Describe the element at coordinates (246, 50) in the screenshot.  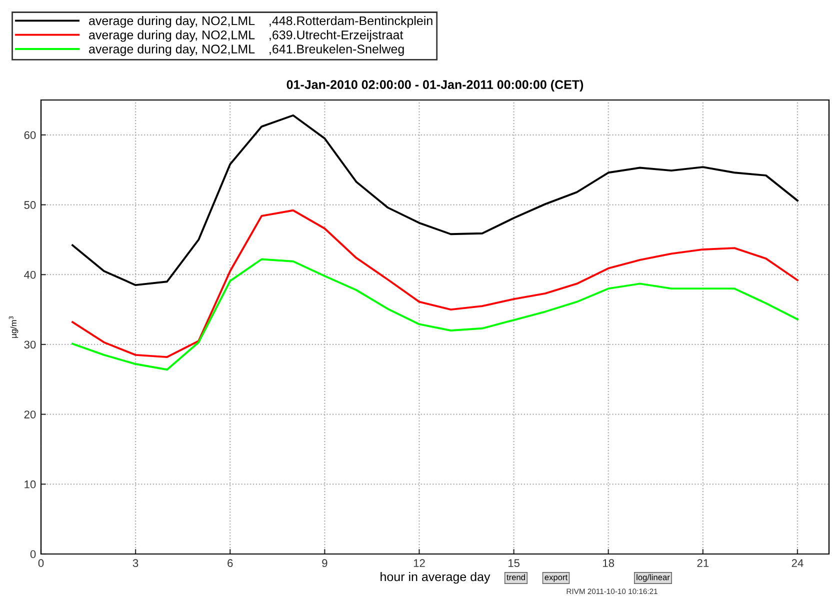
I see `legend-label: average during day, NO2,LML ,641.Breukelen-Snelweg` at that location.